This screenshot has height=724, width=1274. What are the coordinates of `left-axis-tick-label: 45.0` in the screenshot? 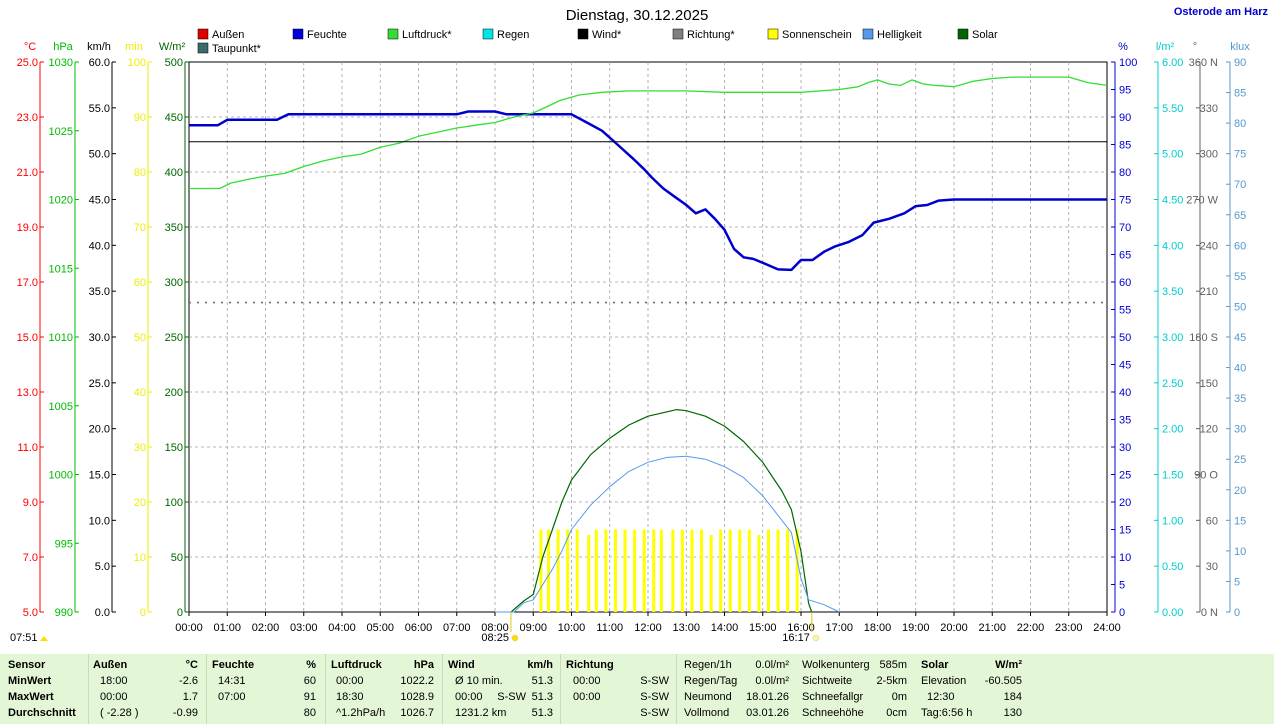 It's located at (99, 201).